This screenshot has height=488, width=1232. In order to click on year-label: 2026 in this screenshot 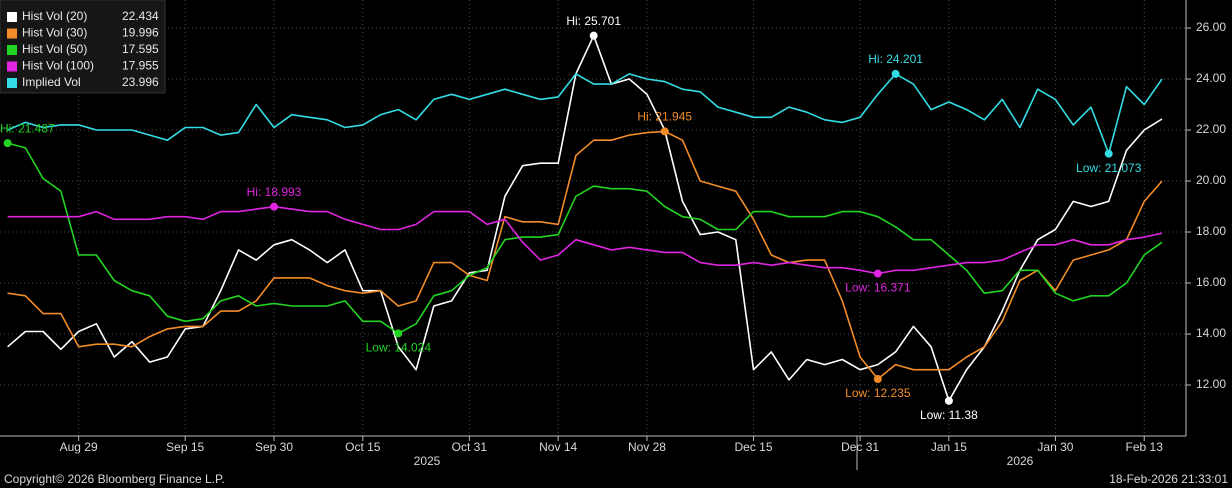, I will do `click(1020, 461)`.